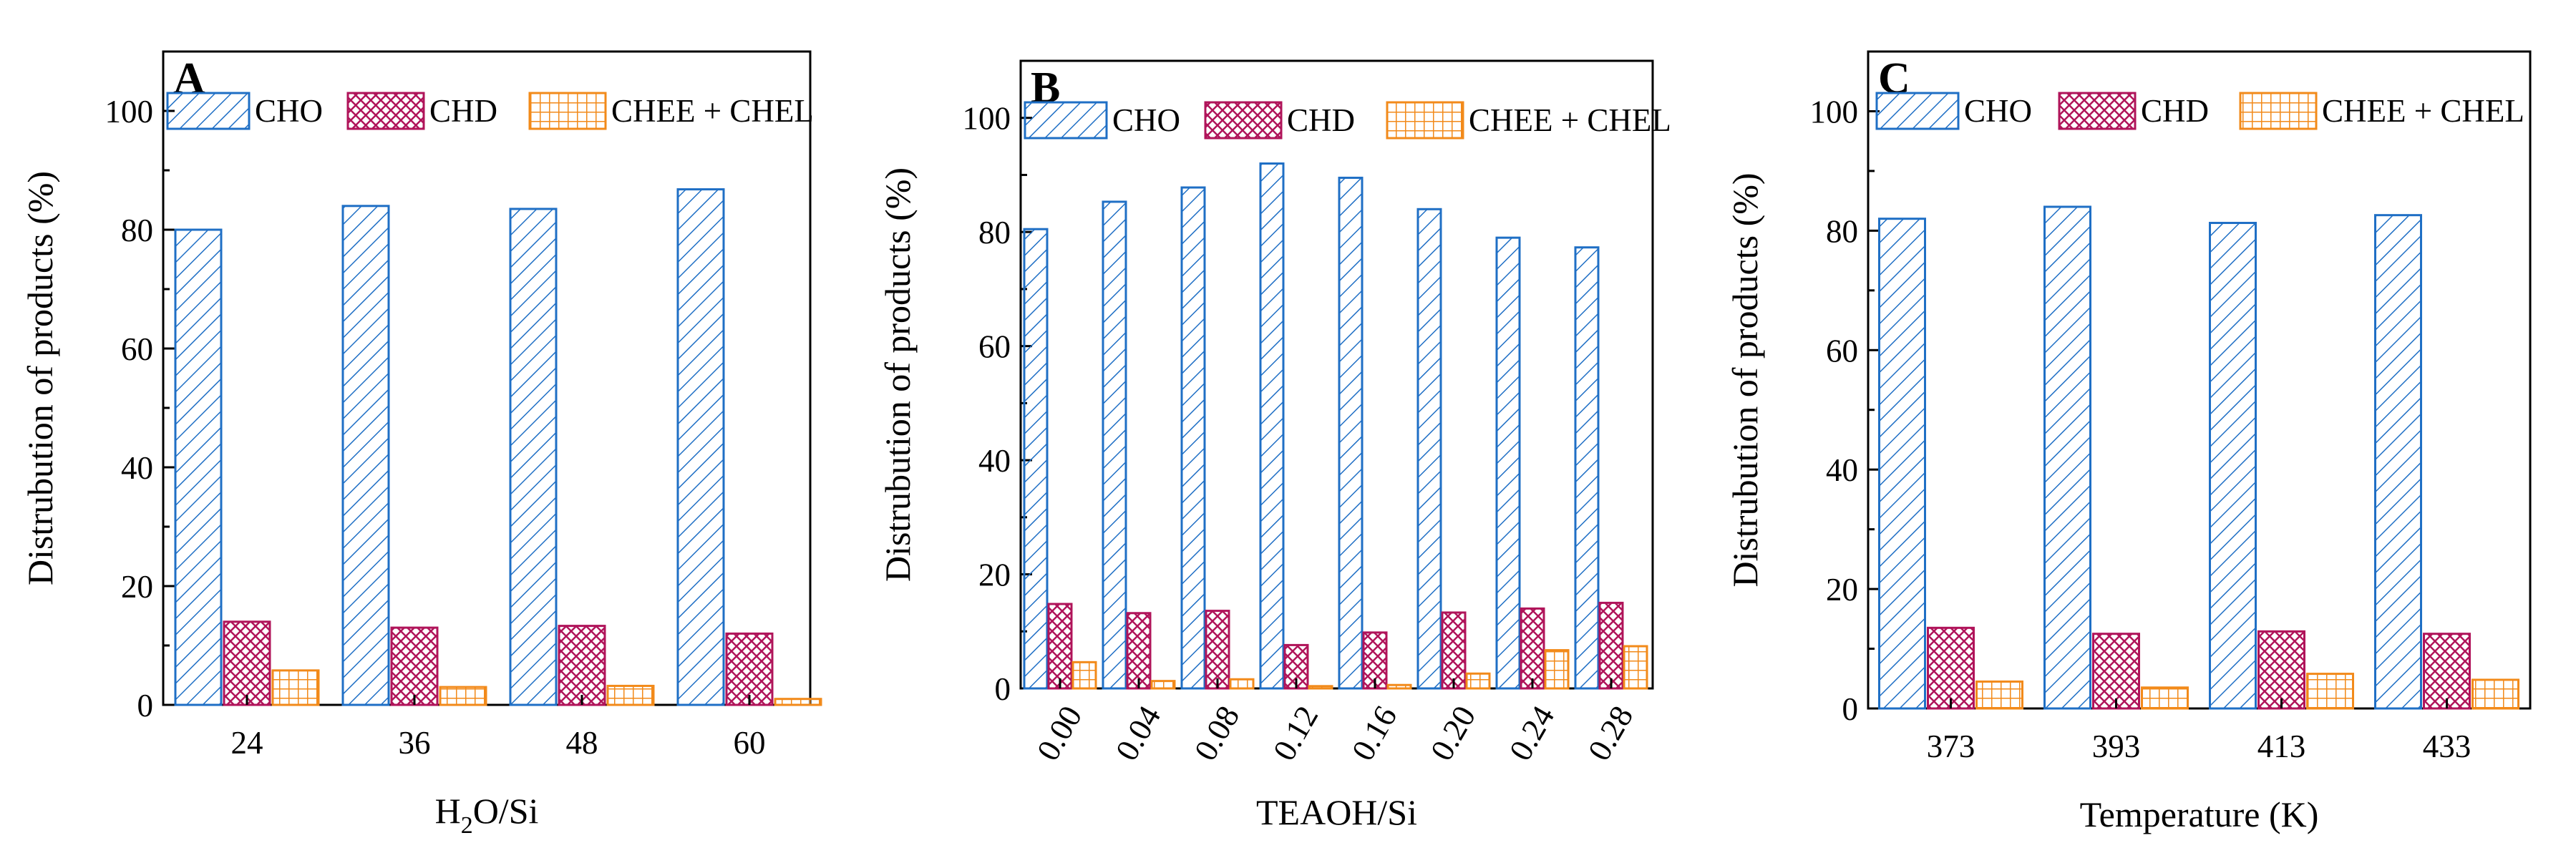 The height and width of the screenshot is (848, 2576). What do you see at coordinates (1557, 669) in the screenshot?
I see `bar-chee-0.24` at bounding box center [1557, 669].